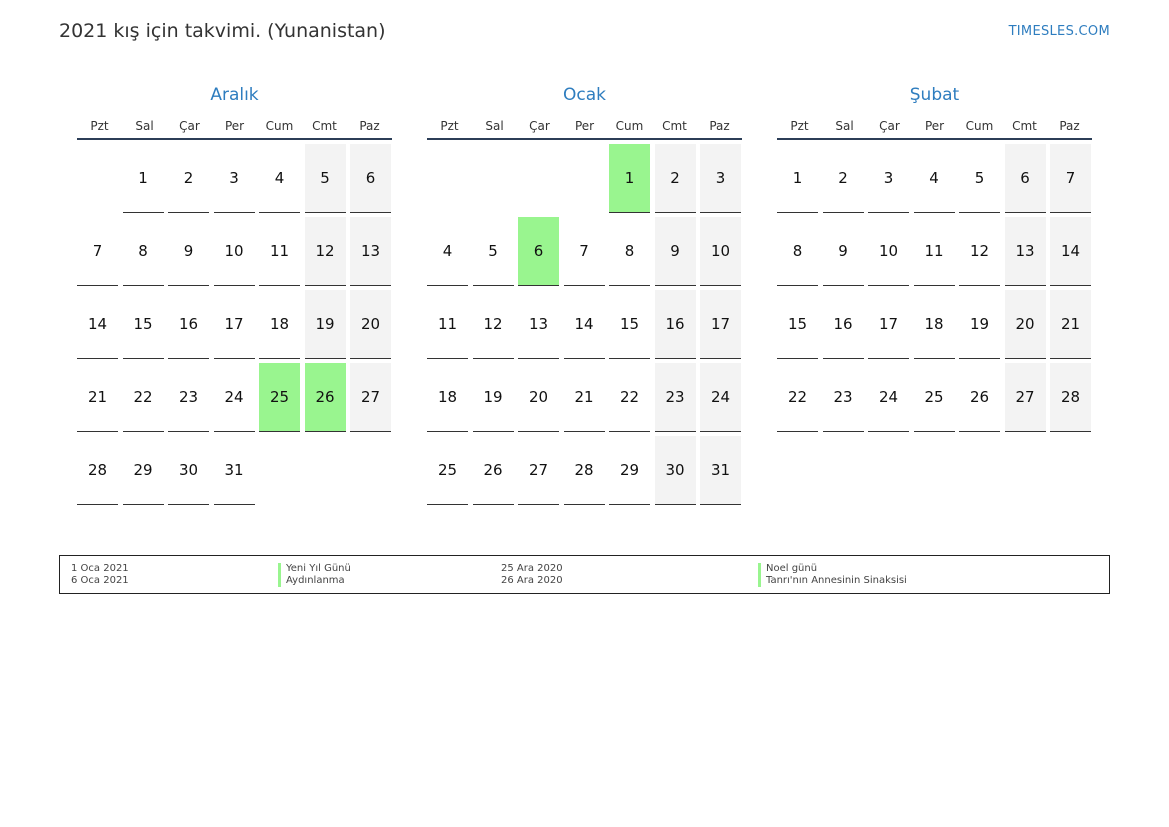 This screenshot has width=1169, height=827. Describe the element at coordinates (979, 397) in the screenshot. I see `day-cell: 26` at that location.